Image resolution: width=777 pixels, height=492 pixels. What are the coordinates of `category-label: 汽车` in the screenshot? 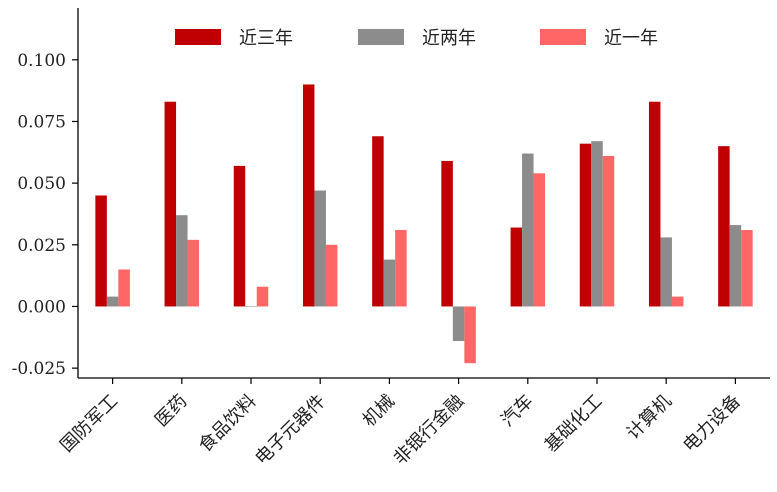 It's located at (517, 411).